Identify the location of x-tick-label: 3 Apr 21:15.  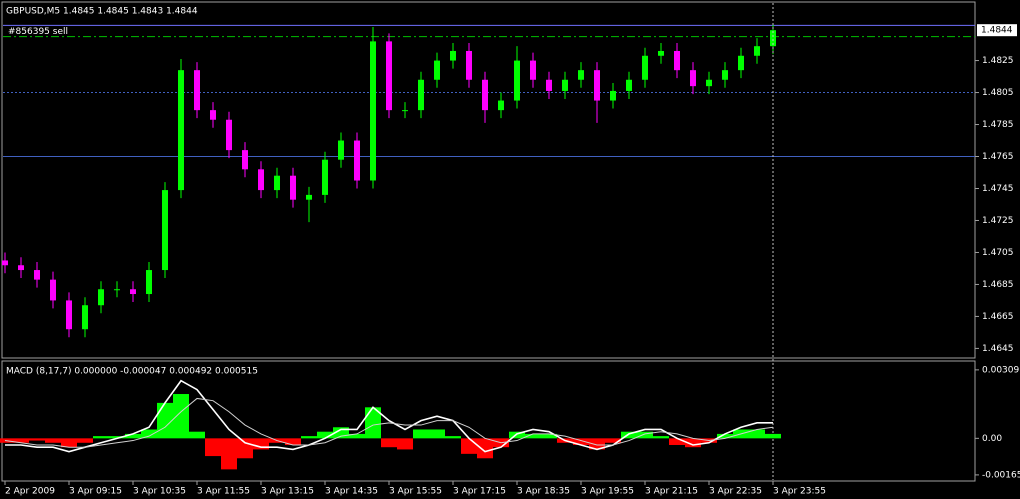
(671, 492).